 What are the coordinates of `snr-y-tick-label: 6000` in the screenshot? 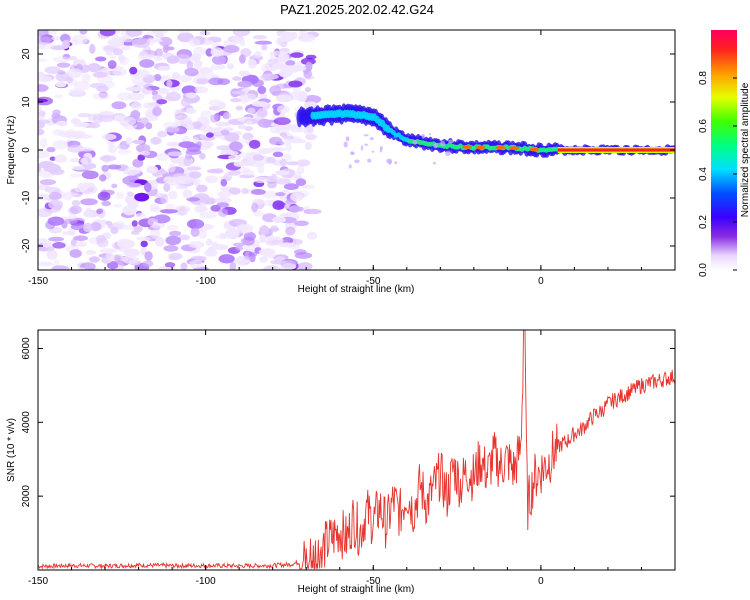 It's located at (26, 348).